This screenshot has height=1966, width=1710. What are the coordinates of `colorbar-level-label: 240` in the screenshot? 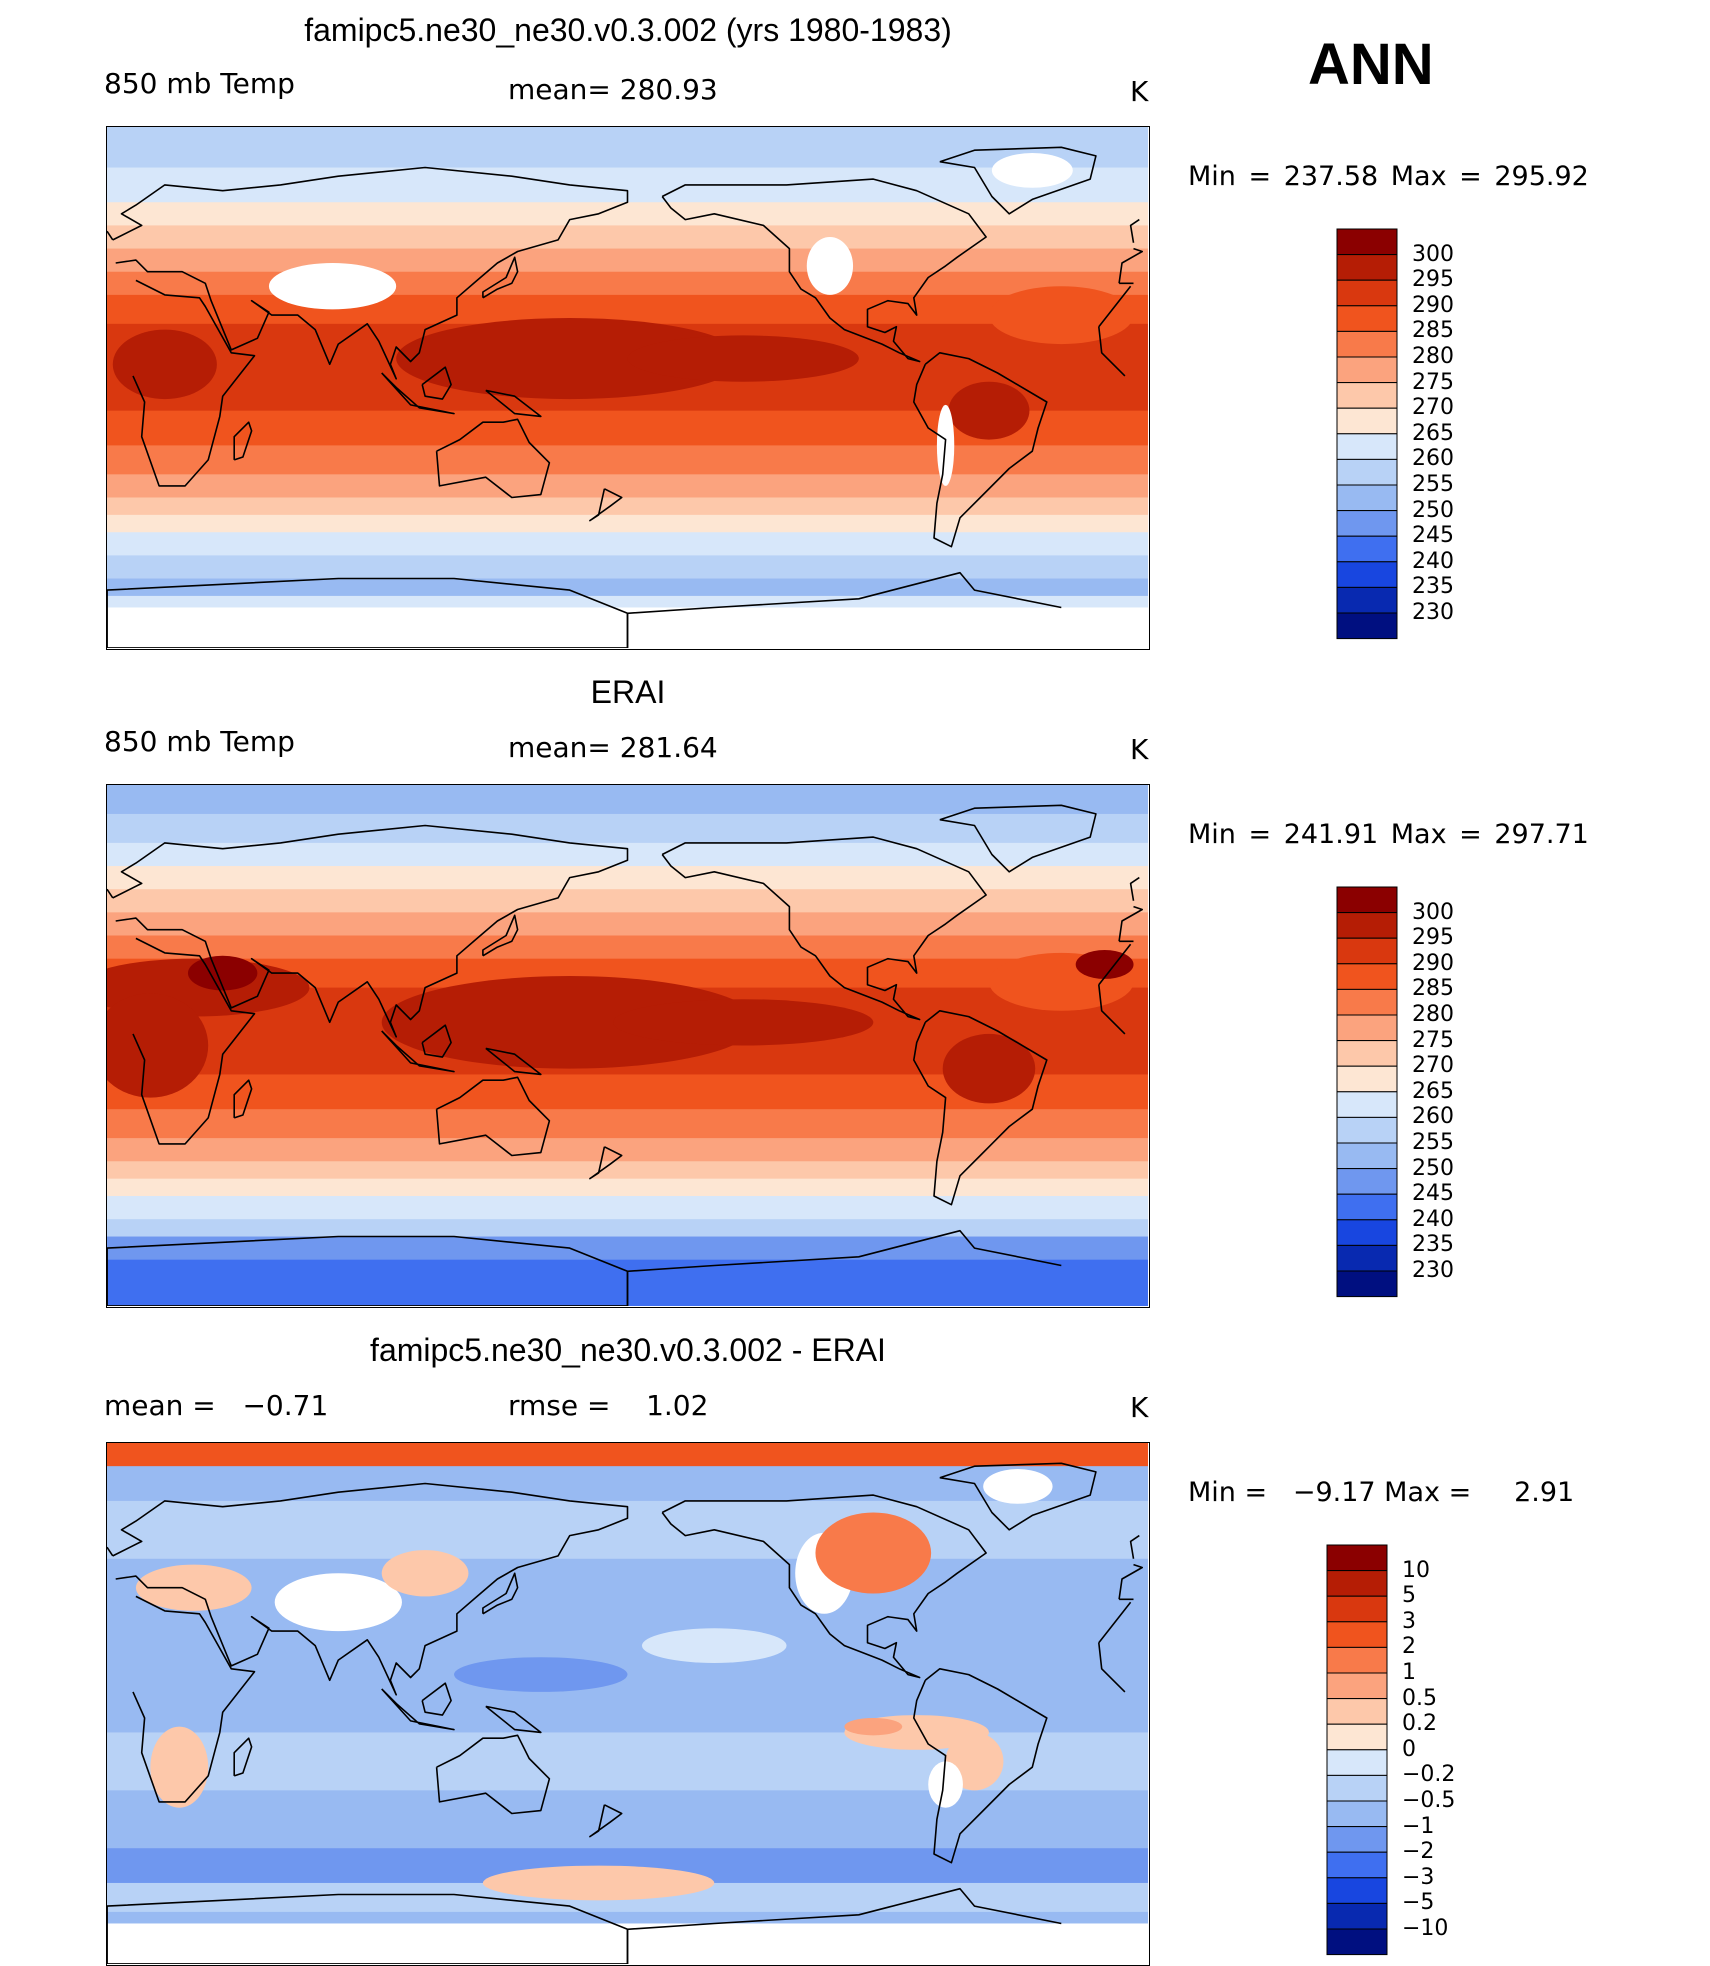 It's located at (1433, 1219).